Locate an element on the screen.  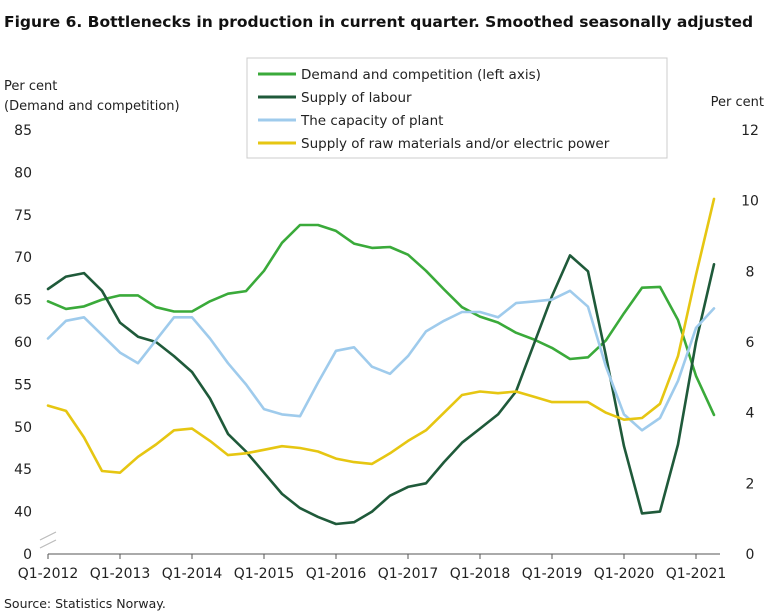
legend-box is located at coordinates (457, 108).